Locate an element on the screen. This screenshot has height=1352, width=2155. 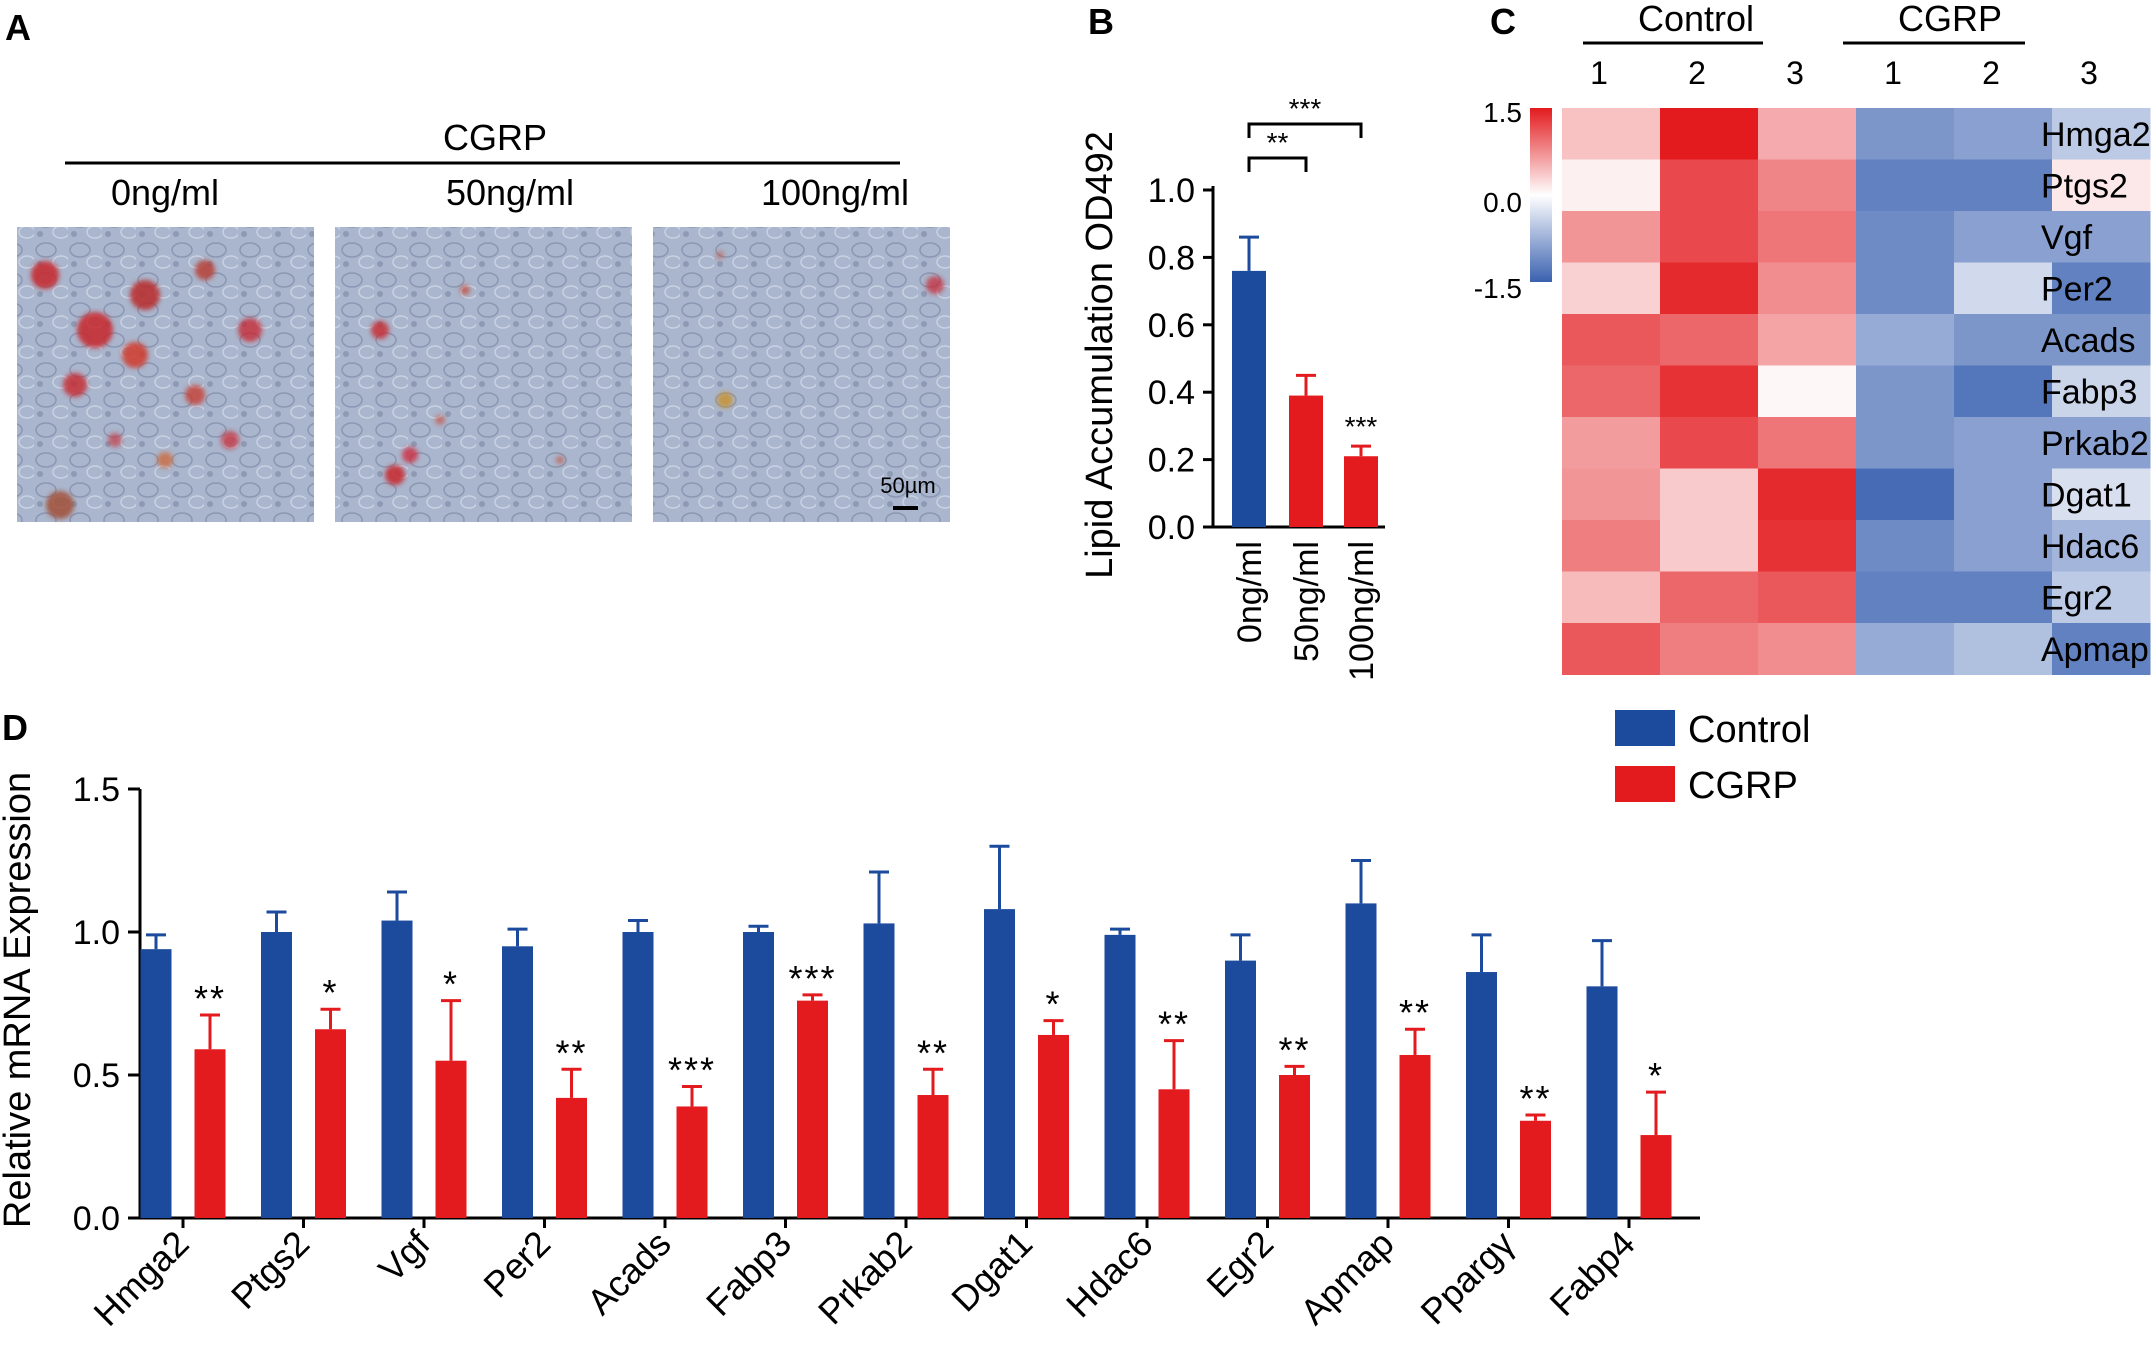
d-x-tick-label: Ptgs2 is located at coordinates (270, 1270).